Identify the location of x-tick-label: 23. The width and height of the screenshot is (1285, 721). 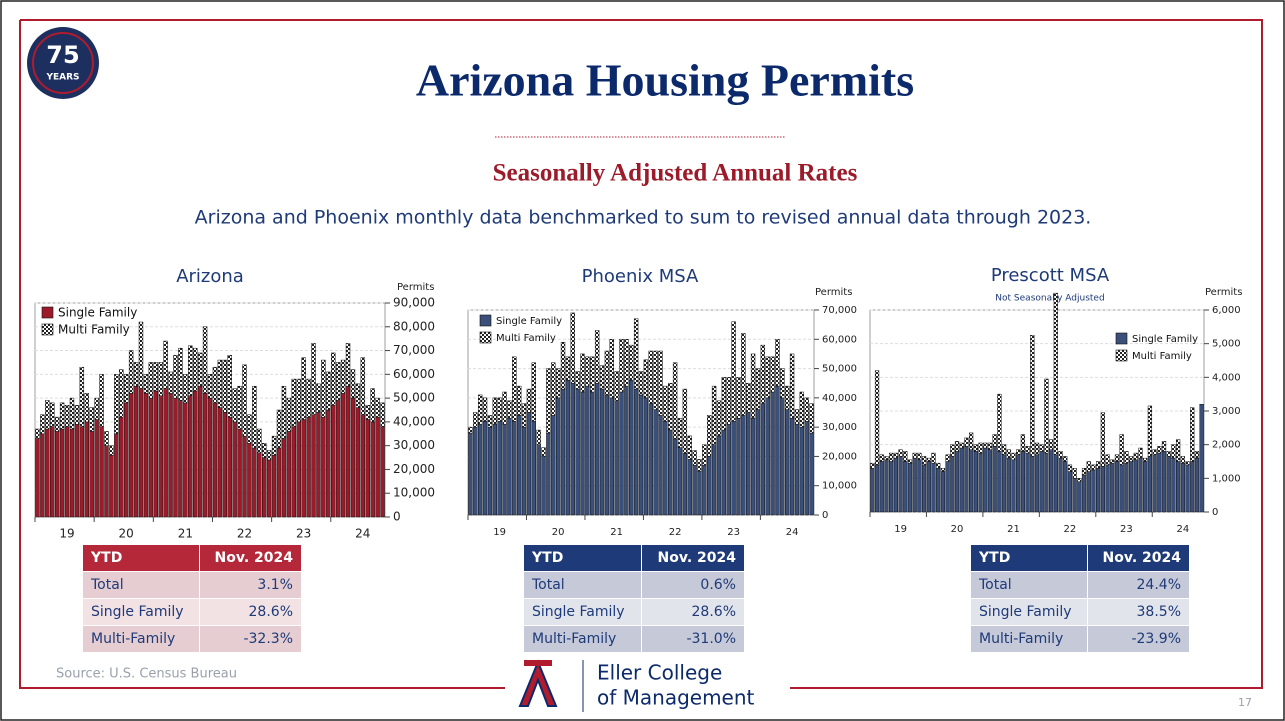
(1126, 529).